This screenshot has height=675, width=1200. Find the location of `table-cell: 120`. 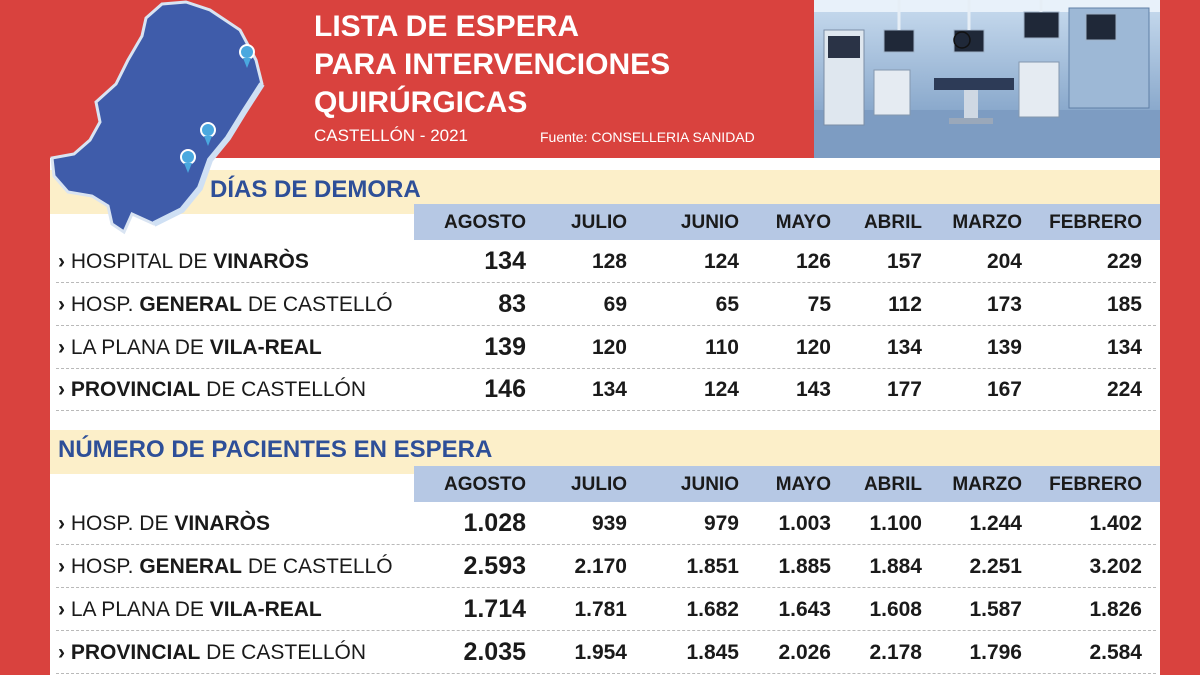

table-cell: 120 is located at coordinates (813, 347).